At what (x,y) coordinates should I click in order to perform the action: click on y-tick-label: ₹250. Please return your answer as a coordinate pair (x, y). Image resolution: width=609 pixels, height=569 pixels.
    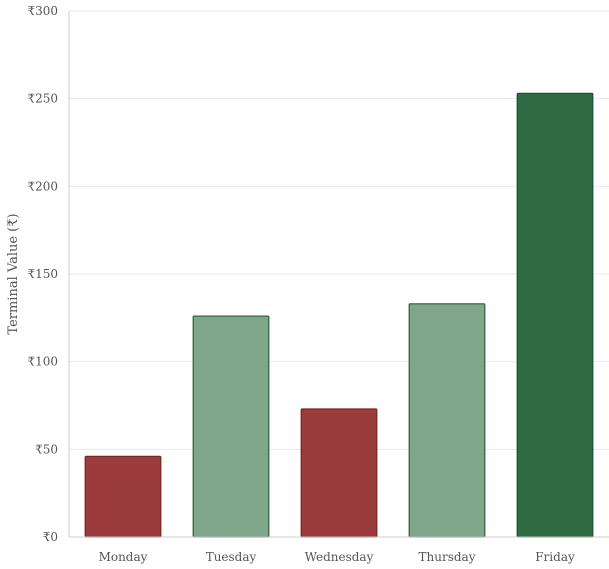
    Looking at the image, I should click on (42, 99).